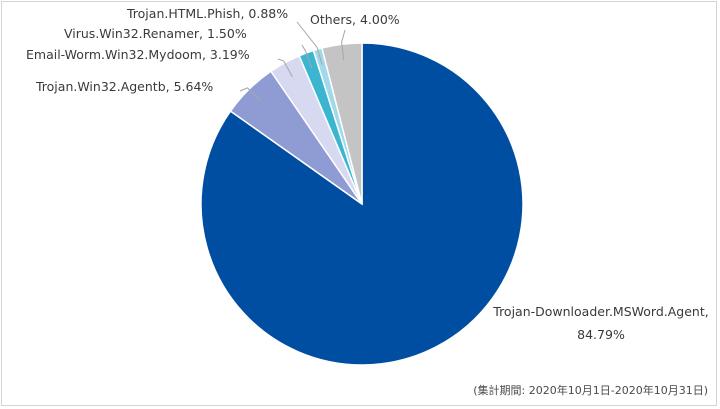  I want to click on period-note: (集計期間: 2020年10月1日-2020年10月31日), so click(590, 390).